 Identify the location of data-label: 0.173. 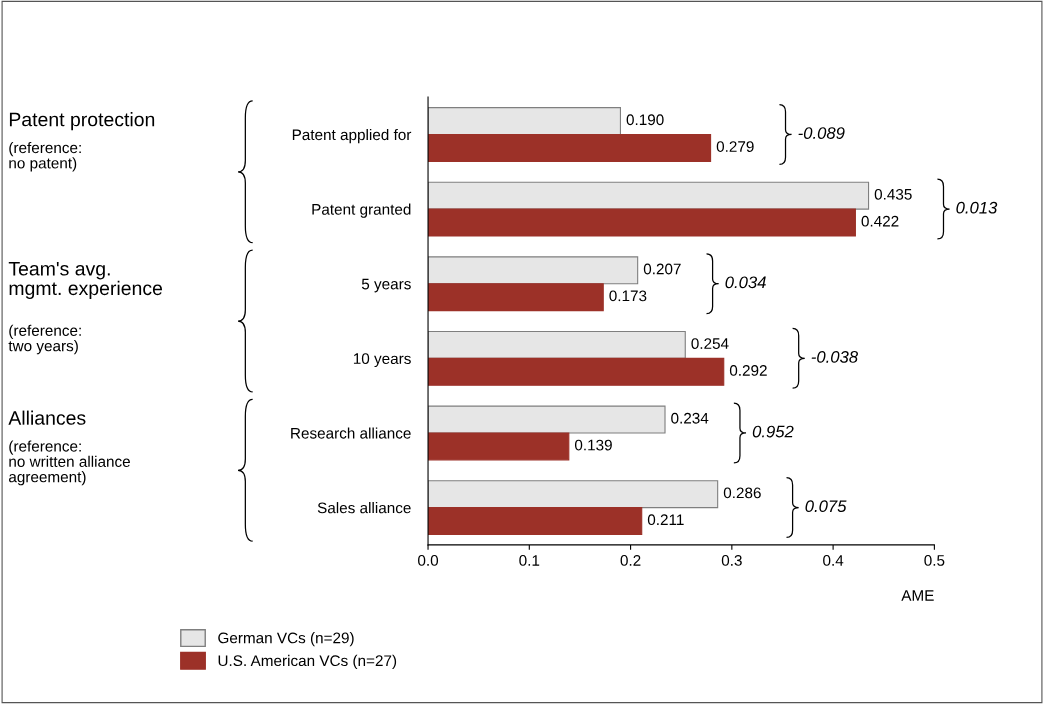
(628, 296).